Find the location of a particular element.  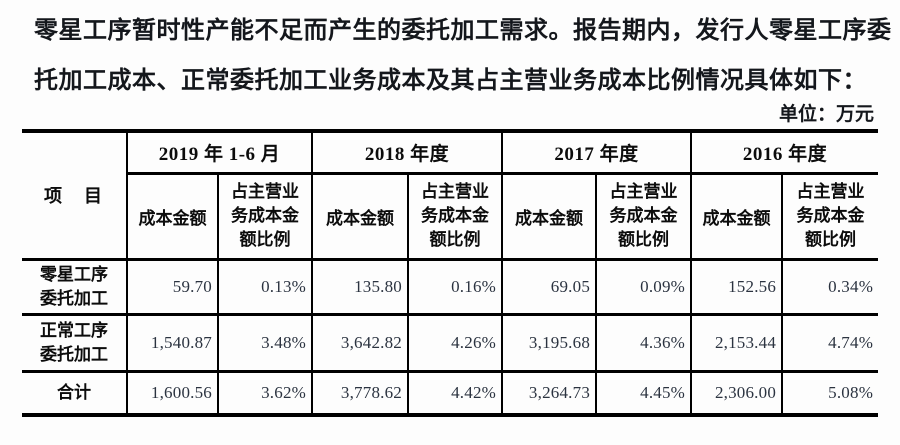

cell-ratio-2019h1: 3.48% is located at coordinates (265, 342).